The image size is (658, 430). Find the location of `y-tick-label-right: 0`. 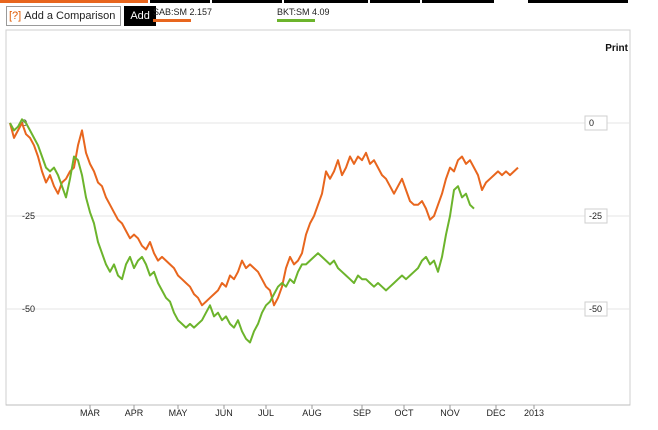

y-tick-label-right: 0 is located at coordinates (591, 123).